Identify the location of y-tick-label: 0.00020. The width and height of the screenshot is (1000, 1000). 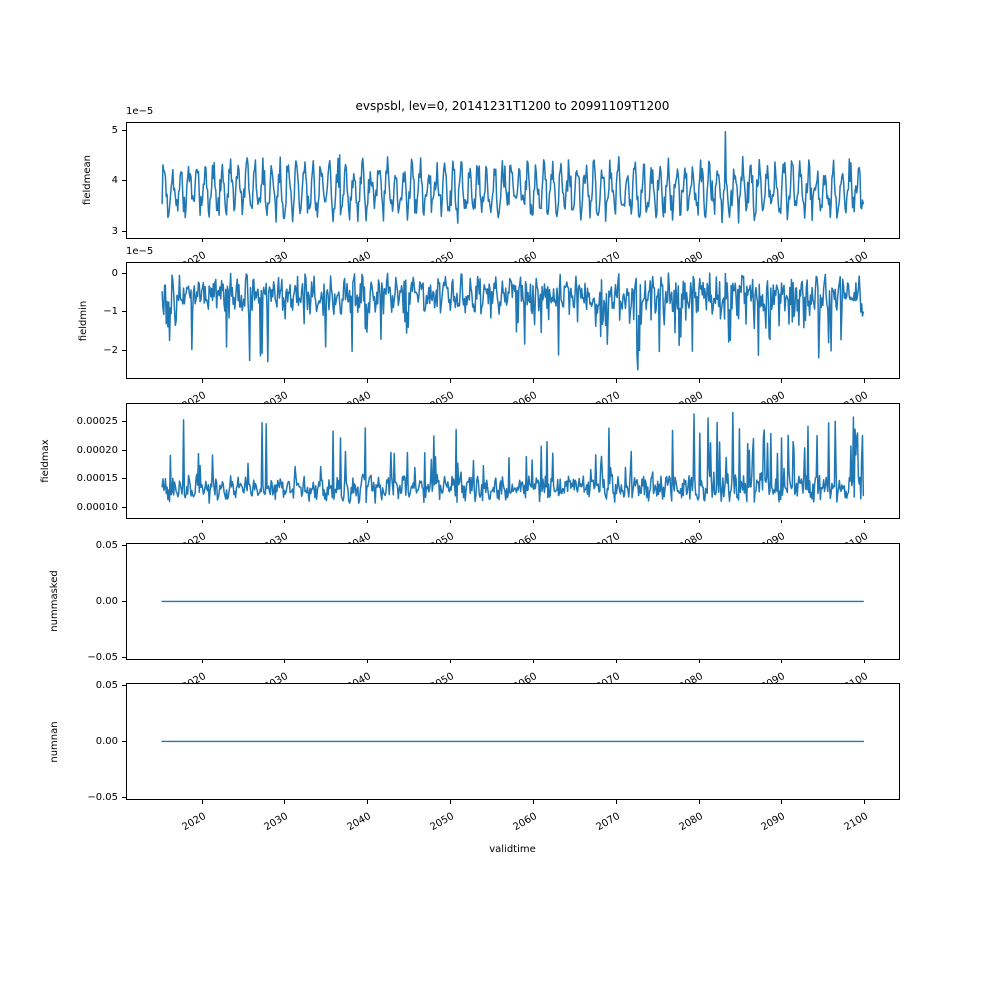
(97, 450).